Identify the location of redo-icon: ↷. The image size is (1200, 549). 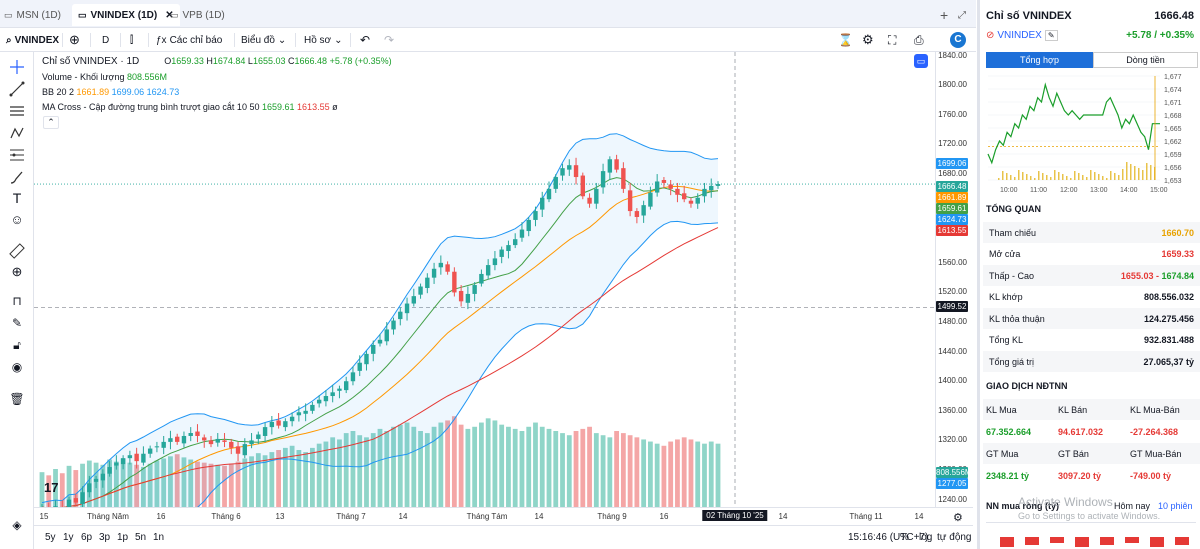
(389, 40).